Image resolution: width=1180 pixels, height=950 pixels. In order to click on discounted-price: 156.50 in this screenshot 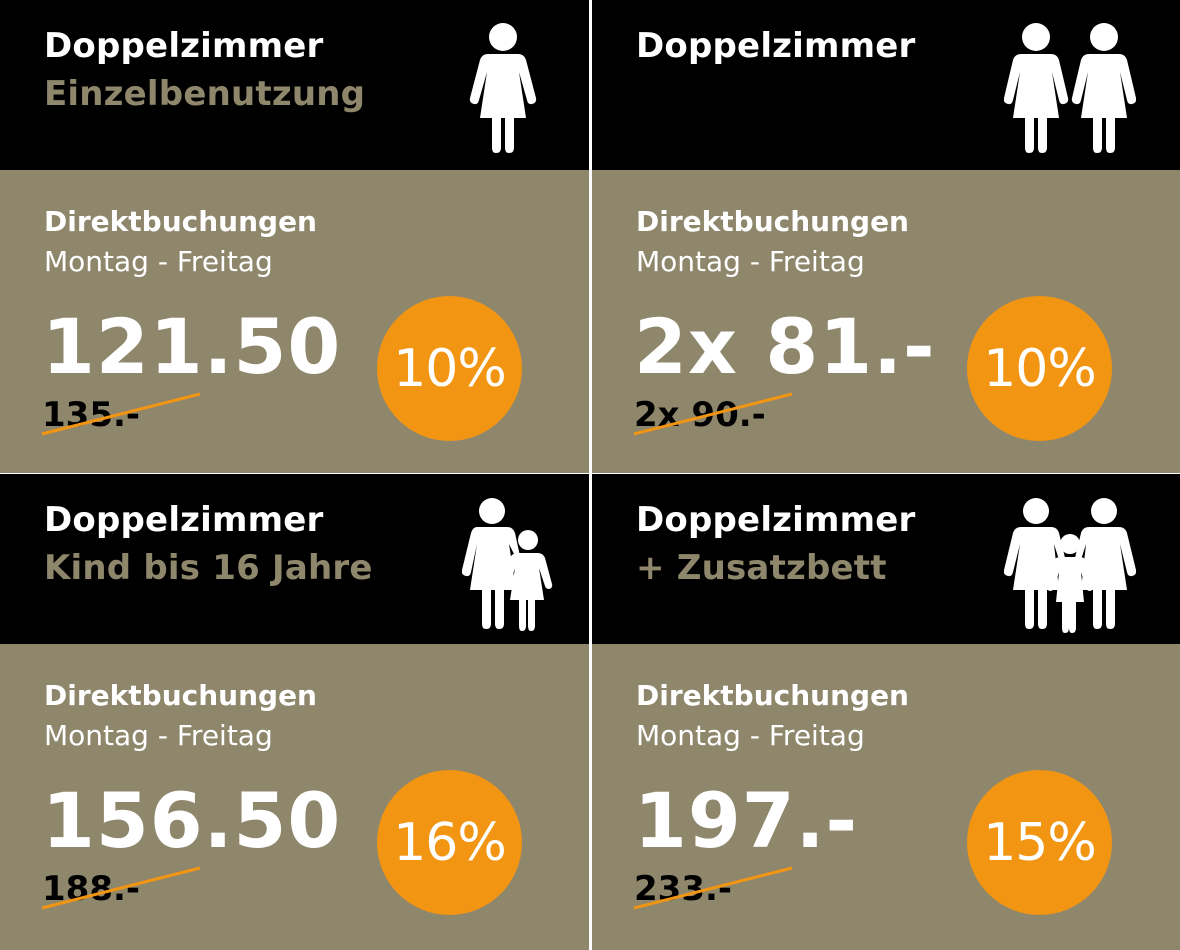, I will do `click(192, 820)`.